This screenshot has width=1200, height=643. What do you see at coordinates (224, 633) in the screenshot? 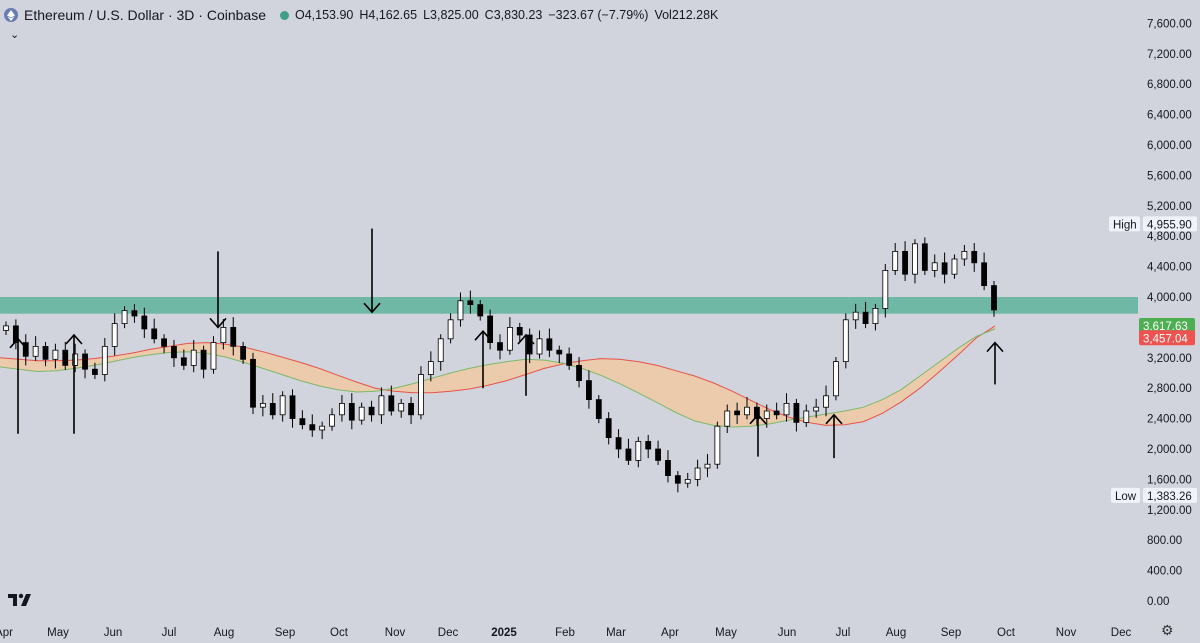
I see `time-axis-label: Aug` at bounding box center [224, 633].